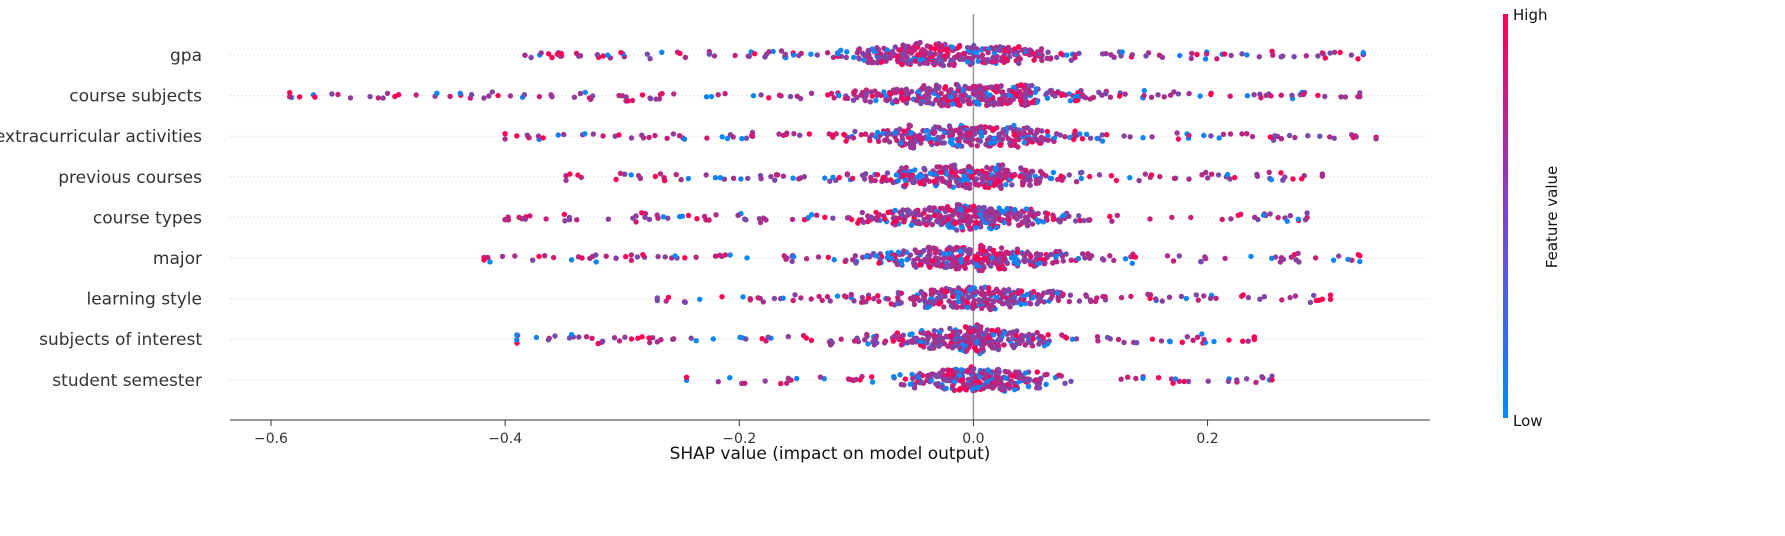  What do you see at coordinates (830, 454) in the screenshot?
I see `x-axis-title: SHAP value (impact on model output)` at bounding box center [830, 454].